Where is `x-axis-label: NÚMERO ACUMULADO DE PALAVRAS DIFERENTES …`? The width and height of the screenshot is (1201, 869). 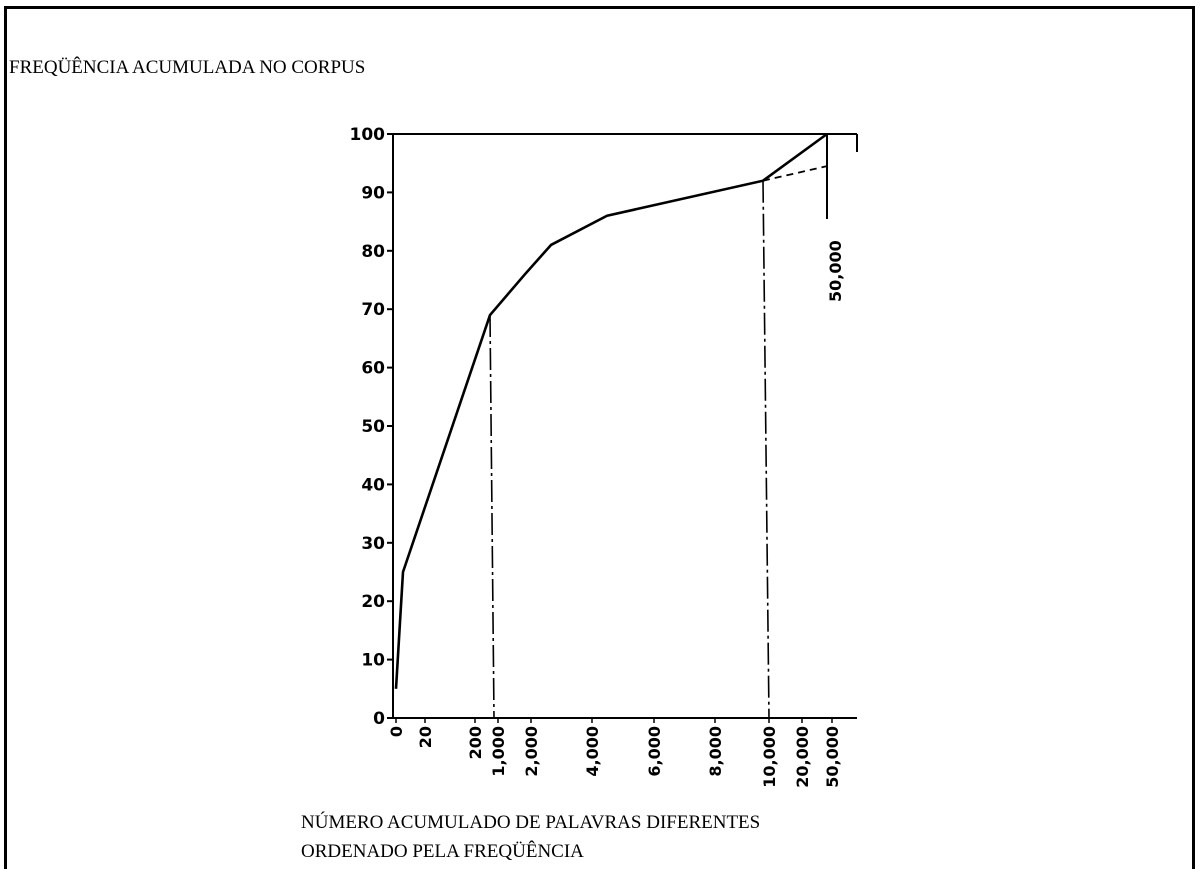
x-axis-label: NÚMERO ACUMULADO DE PALAVRAS DIFERENTES … is located at coordinates (530, 837).